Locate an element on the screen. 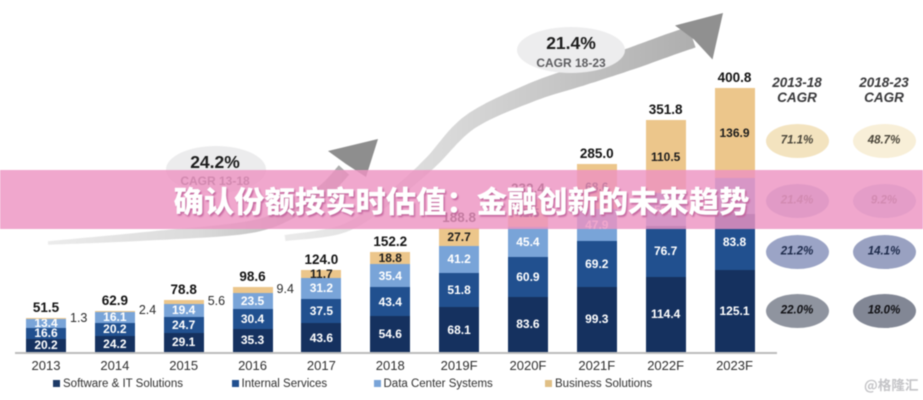  bar-total-label: 351.8 is located at coordinates (665, 110).